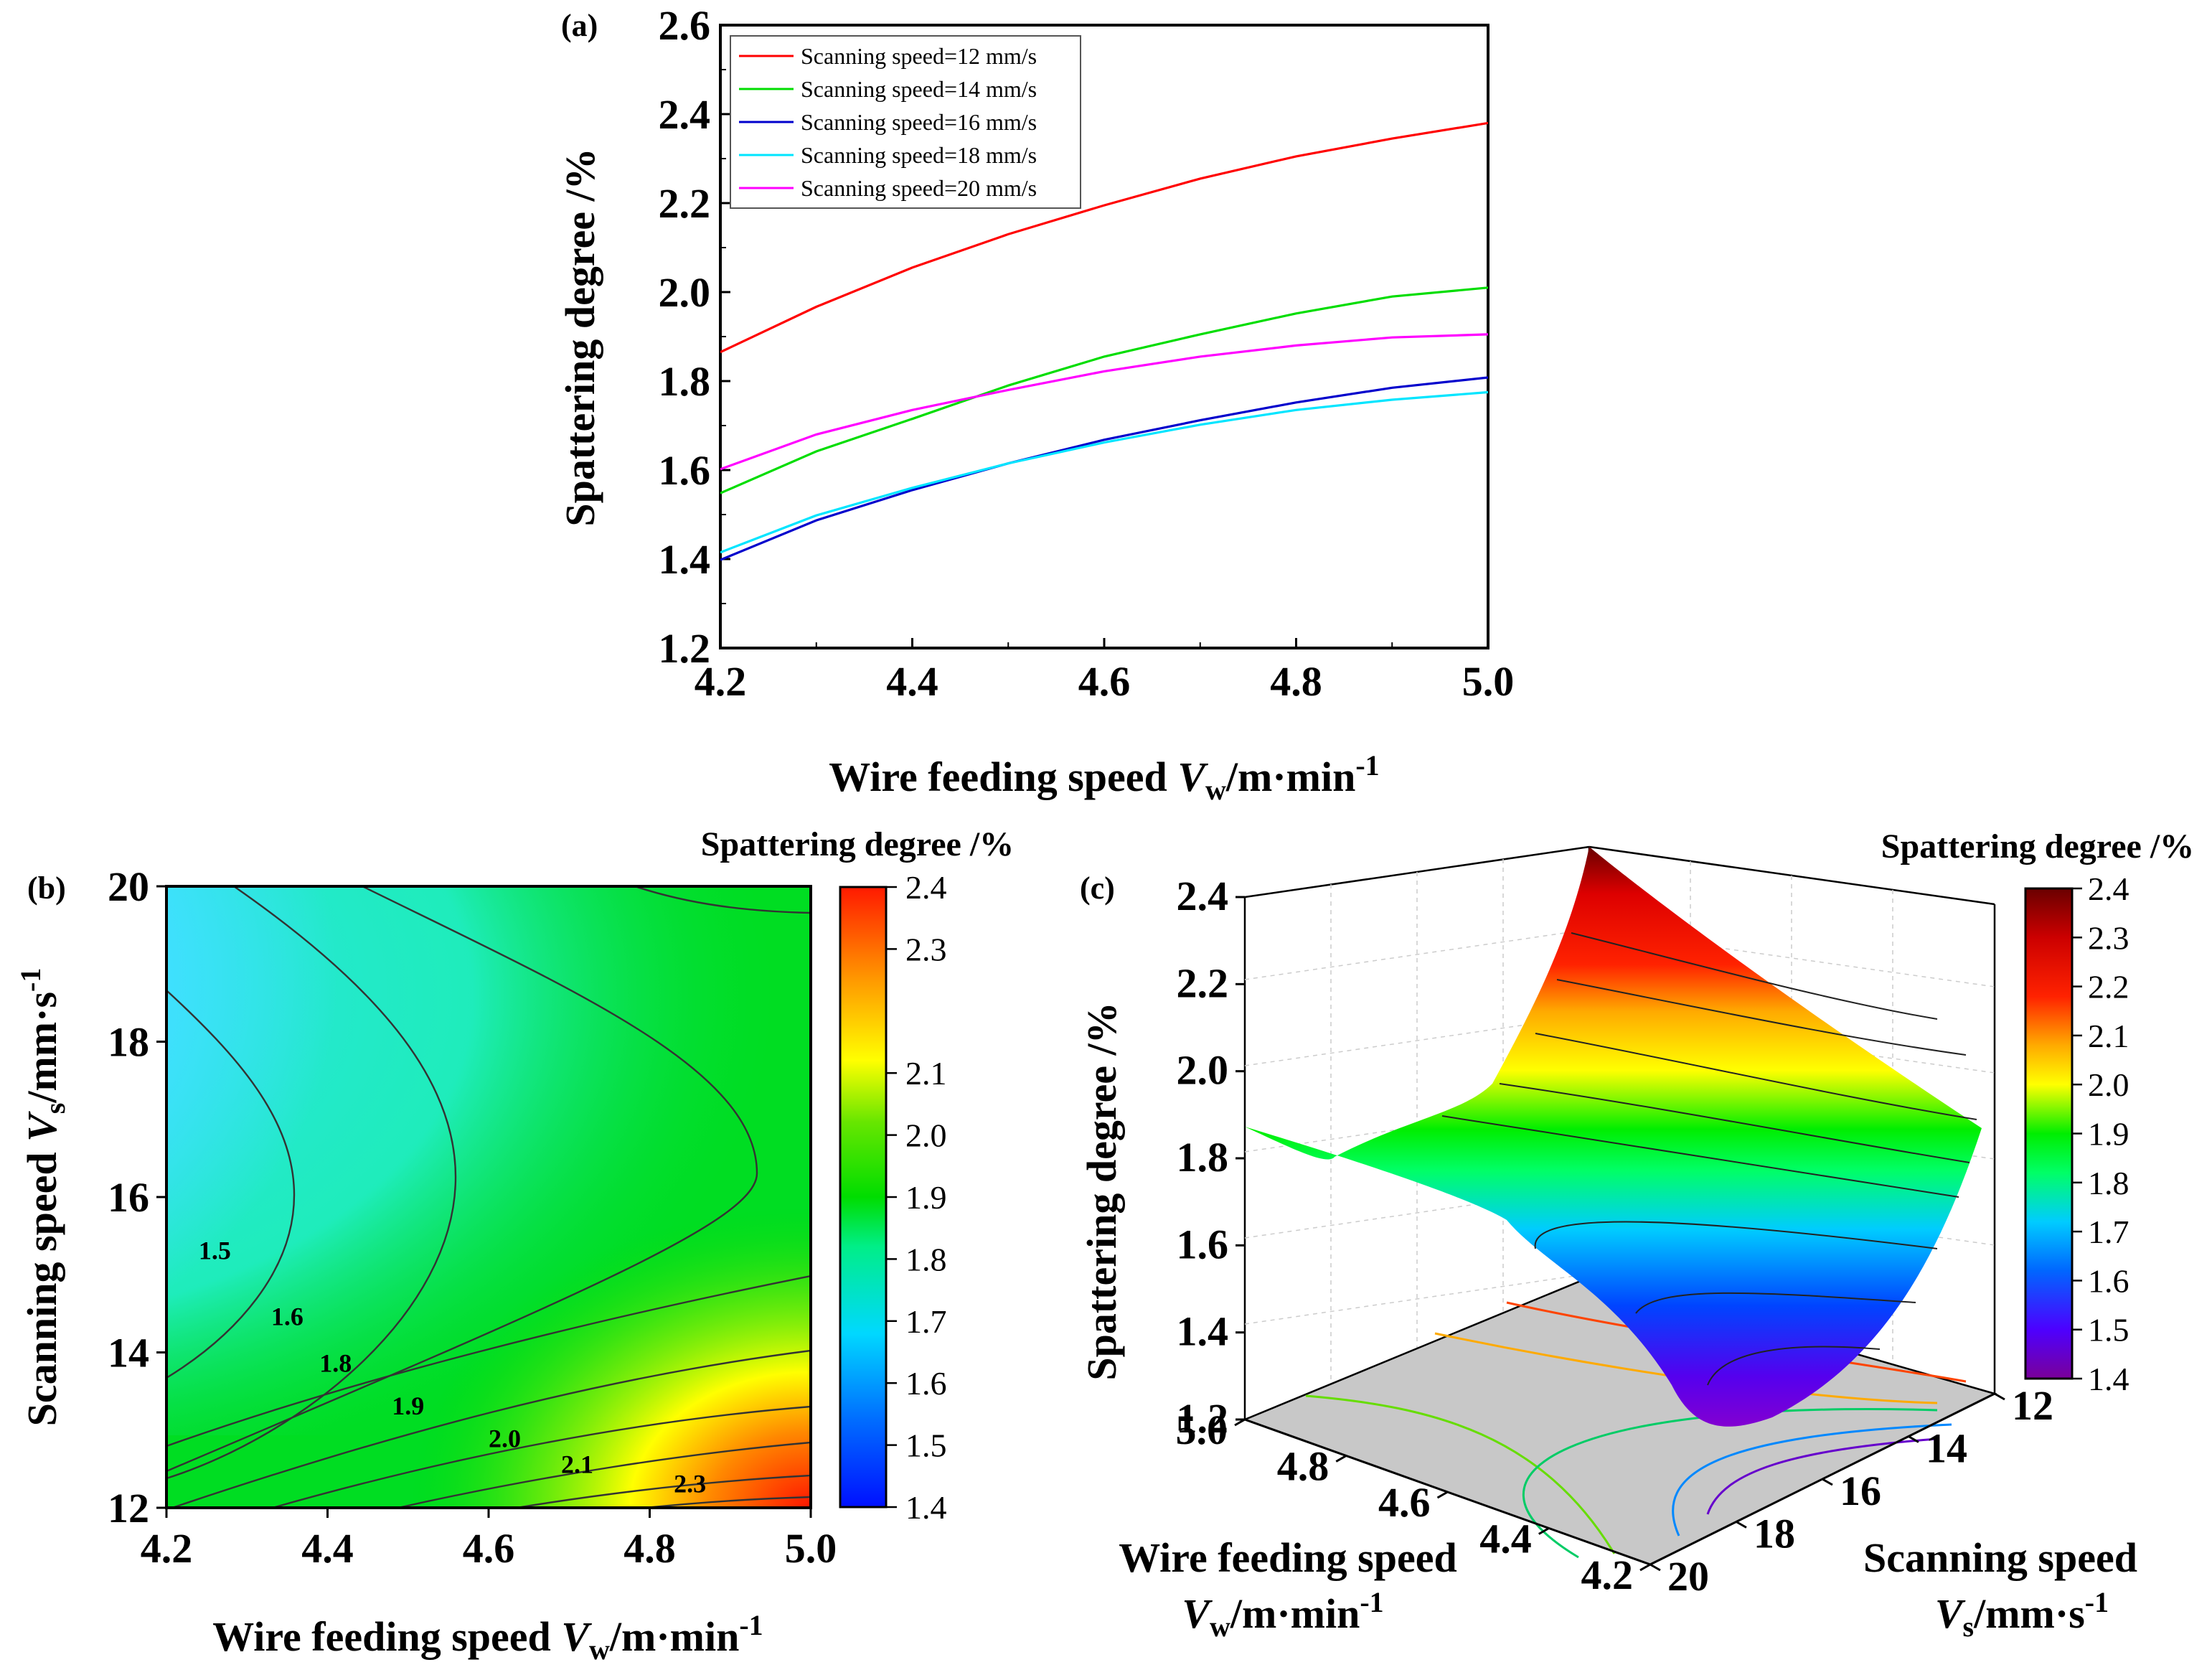  Describe the element at coordinates (1775, 1534) in the screenshot. I see `scan-tick-label: 18` at that location.